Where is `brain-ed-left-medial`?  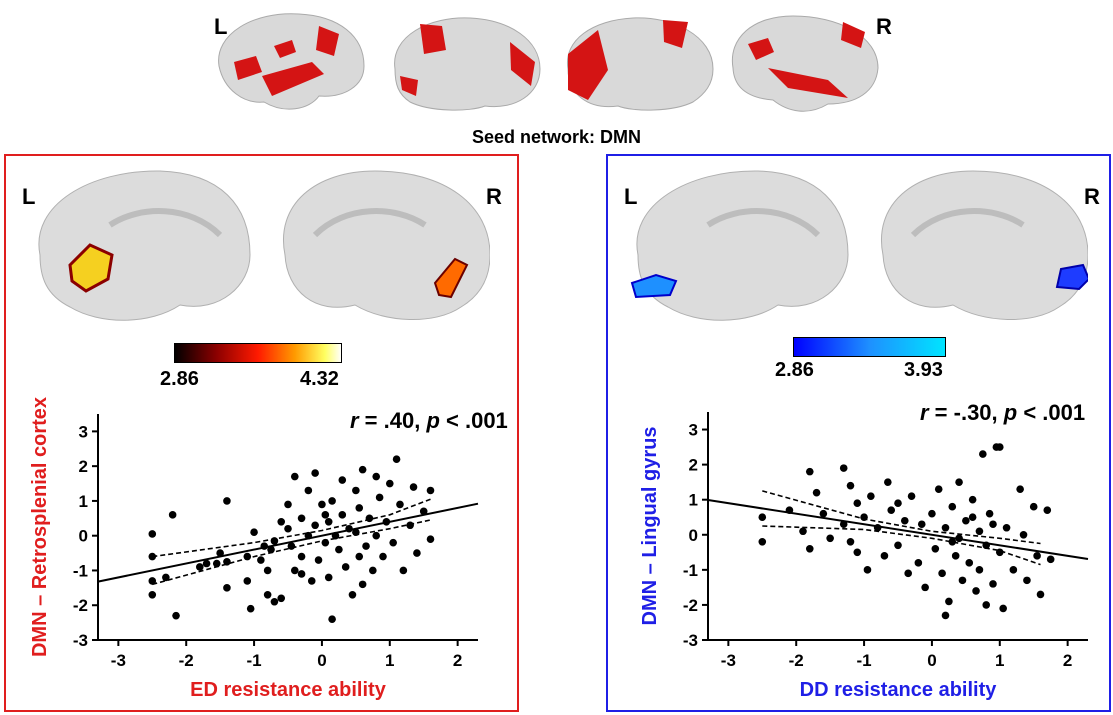 brain-ed-left-medial is located at coordinates (144, 245).